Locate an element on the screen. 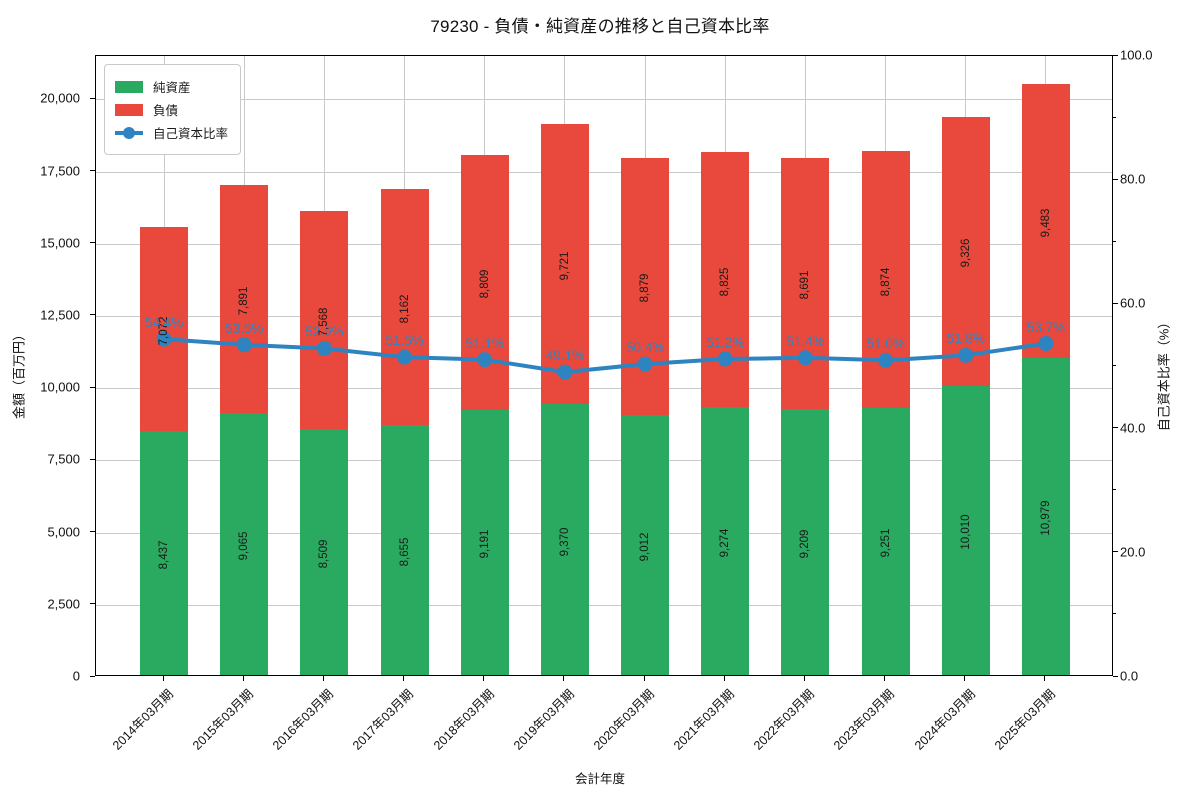 This screenshot has width=1200, height=800. x-tick-label: 2020年03月期 is located at coordinates (623, 719).